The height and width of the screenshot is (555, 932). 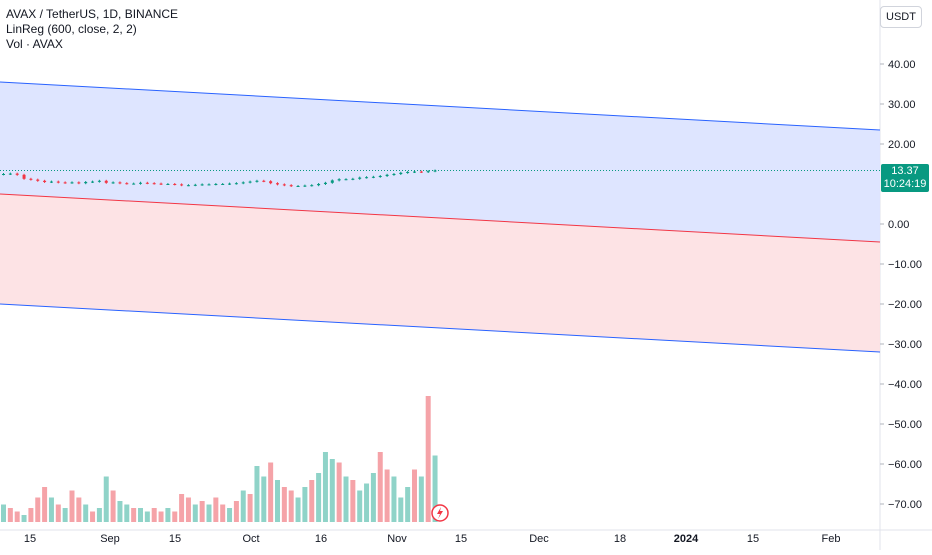 I want to click on linreg-upper-line, so click(x=440, y=106).